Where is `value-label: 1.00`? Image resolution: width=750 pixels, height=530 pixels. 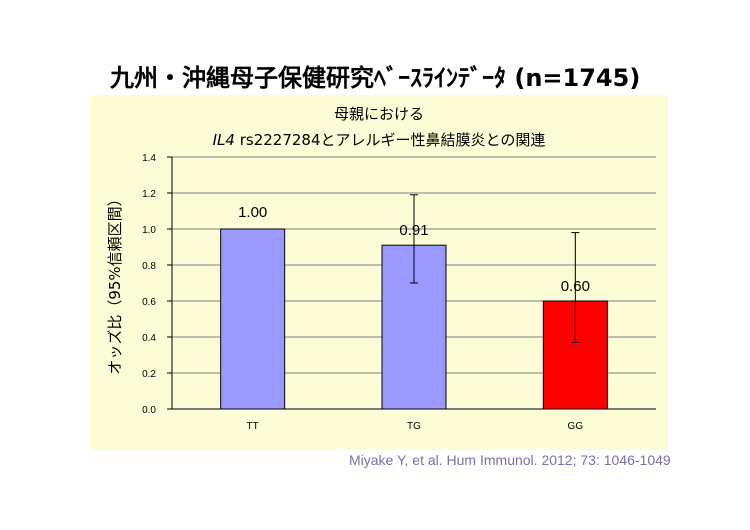 value-label: 1.00 is located at coordinates (252, 212).